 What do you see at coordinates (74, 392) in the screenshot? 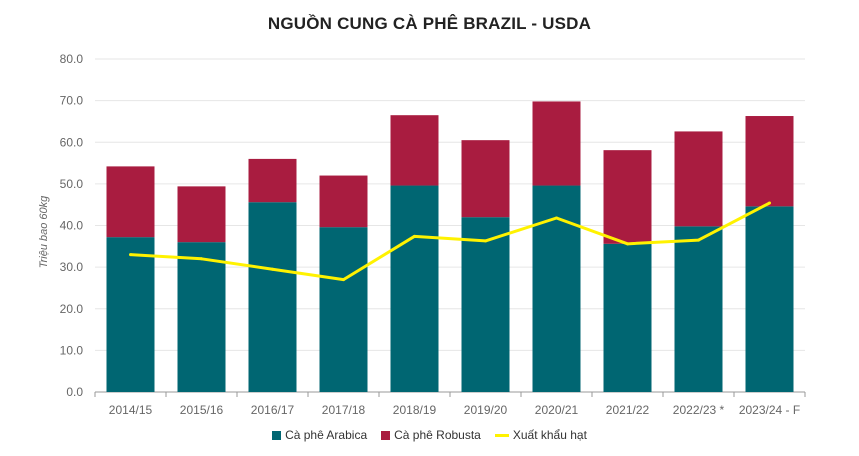
I see `y-tick-label: 0.0` at bounding box center [74, 392].